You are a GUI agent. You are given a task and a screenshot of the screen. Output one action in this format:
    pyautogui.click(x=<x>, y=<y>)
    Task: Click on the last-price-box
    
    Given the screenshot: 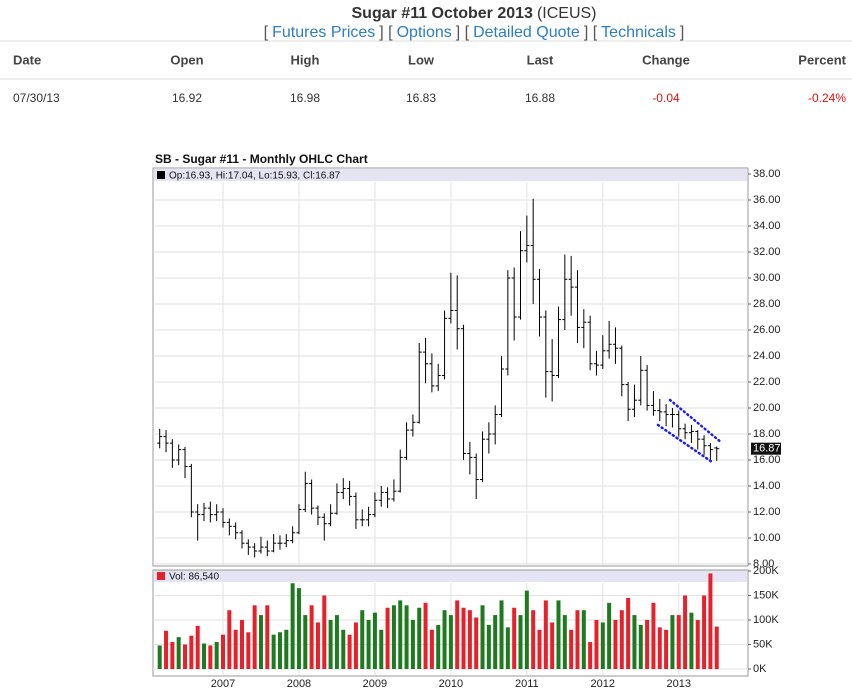 What is the action you would take?
    pyautogui.click(x=766, y=448)
    